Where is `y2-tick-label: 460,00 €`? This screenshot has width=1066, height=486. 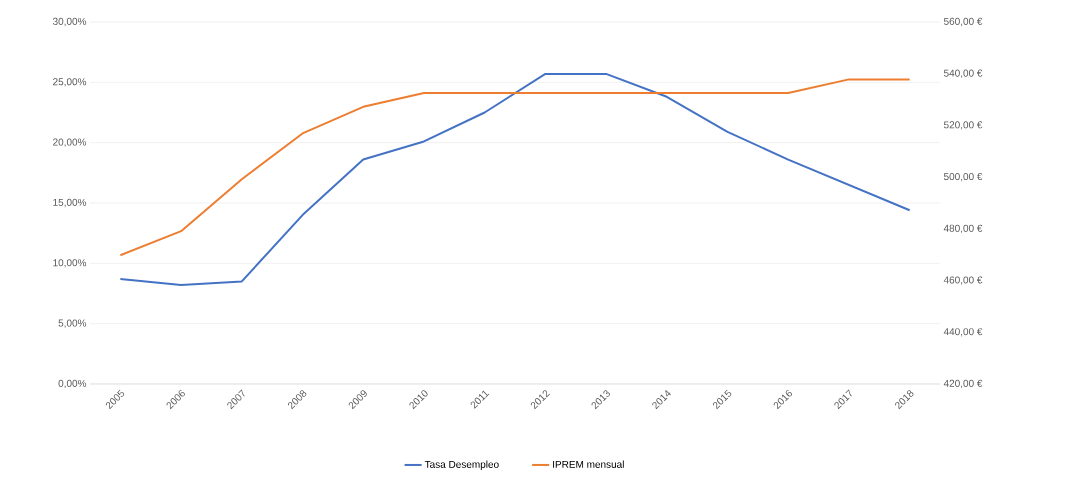
y2-tick-label: 460,00 € is located at coordinates (963, 280).